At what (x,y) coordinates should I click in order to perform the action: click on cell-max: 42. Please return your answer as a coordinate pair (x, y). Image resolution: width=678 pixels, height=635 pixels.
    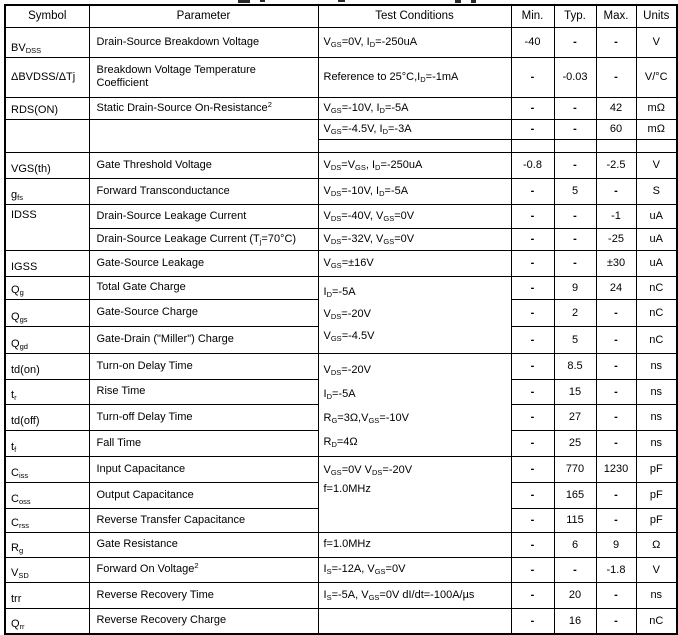
    Looking at the image, I should click on (616, 108).